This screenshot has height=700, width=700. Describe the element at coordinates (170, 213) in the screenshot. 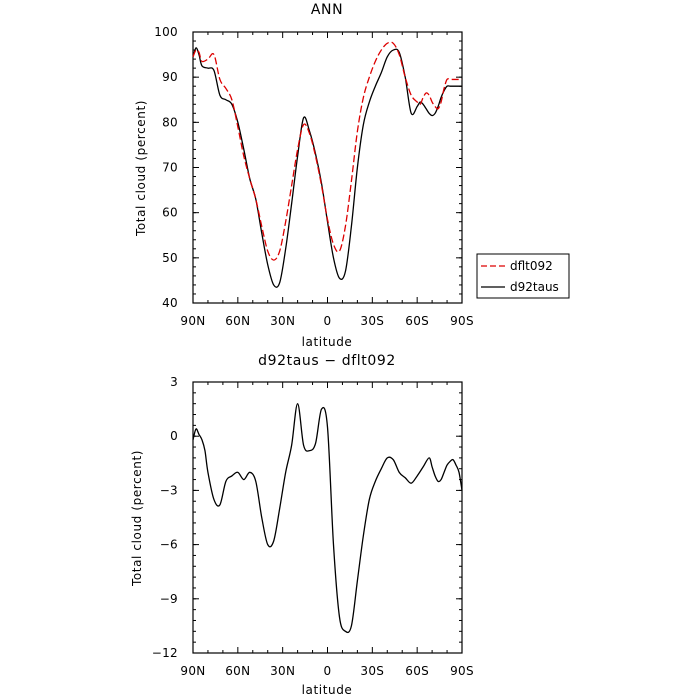

I see `top-y-tick-label: 60` at that location.